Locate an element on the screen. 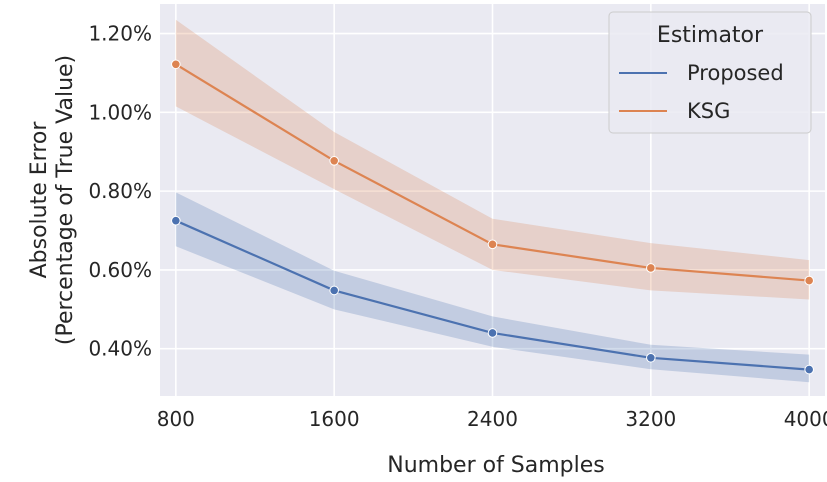  x-tick-label: 2400 is located at coordinates (492, 419).